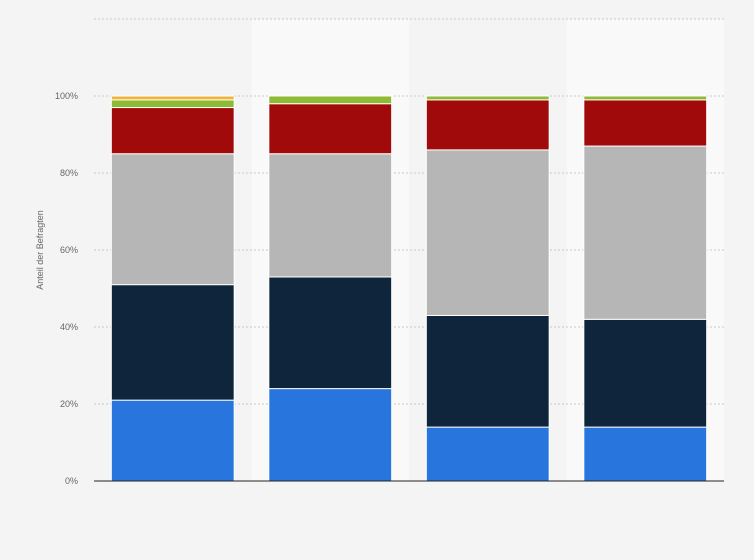 Image resolution: width=754 pixels, height=560 pixels. Describe the element at coordinates (69, 250) in the screenshot. I see `y-tick-label: 60%` at that location.